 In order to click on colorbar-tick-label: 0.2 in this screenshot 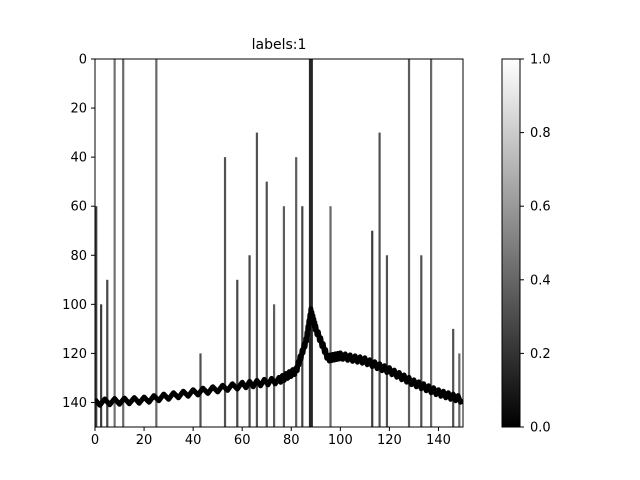, I will do `click(540, 354)`.